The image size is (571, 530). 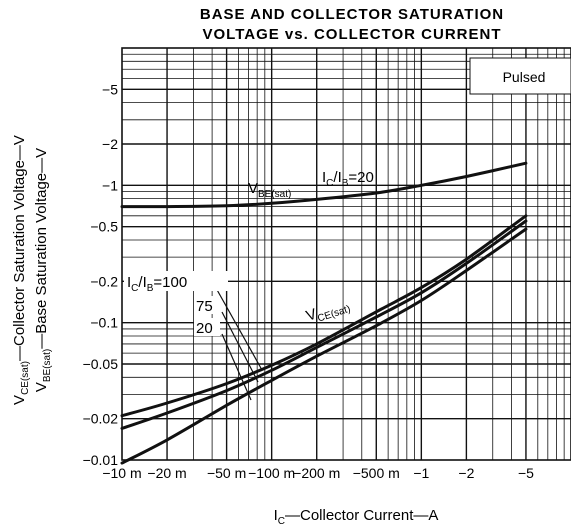 I want to click on y-axis-label-1: VCE(sat)—Collector Saturation Voltage—V, so click(x=21, y=270).